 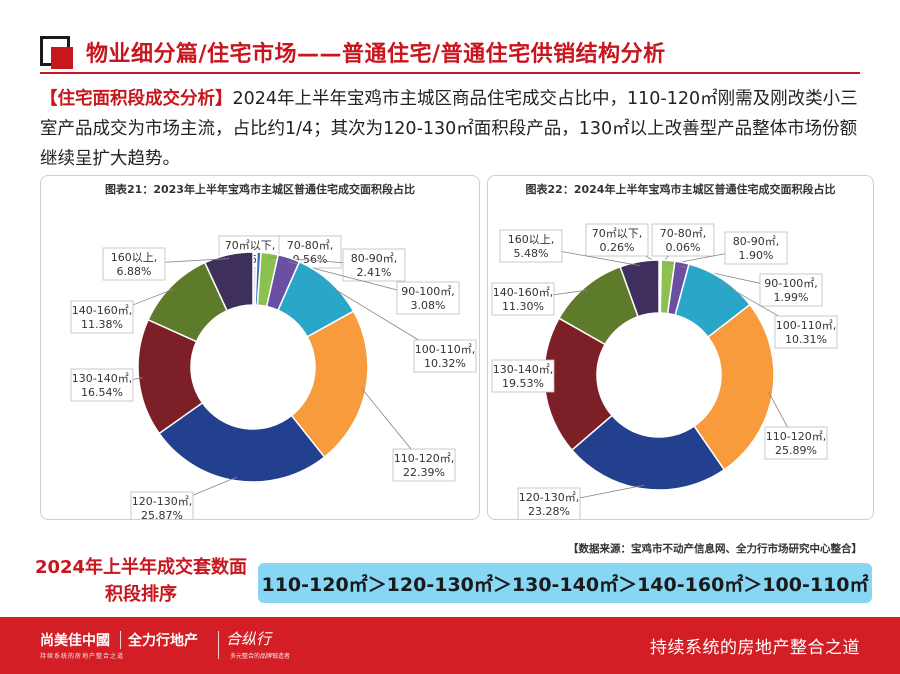 I want to click on title-divider, so click(x=450, y=73).